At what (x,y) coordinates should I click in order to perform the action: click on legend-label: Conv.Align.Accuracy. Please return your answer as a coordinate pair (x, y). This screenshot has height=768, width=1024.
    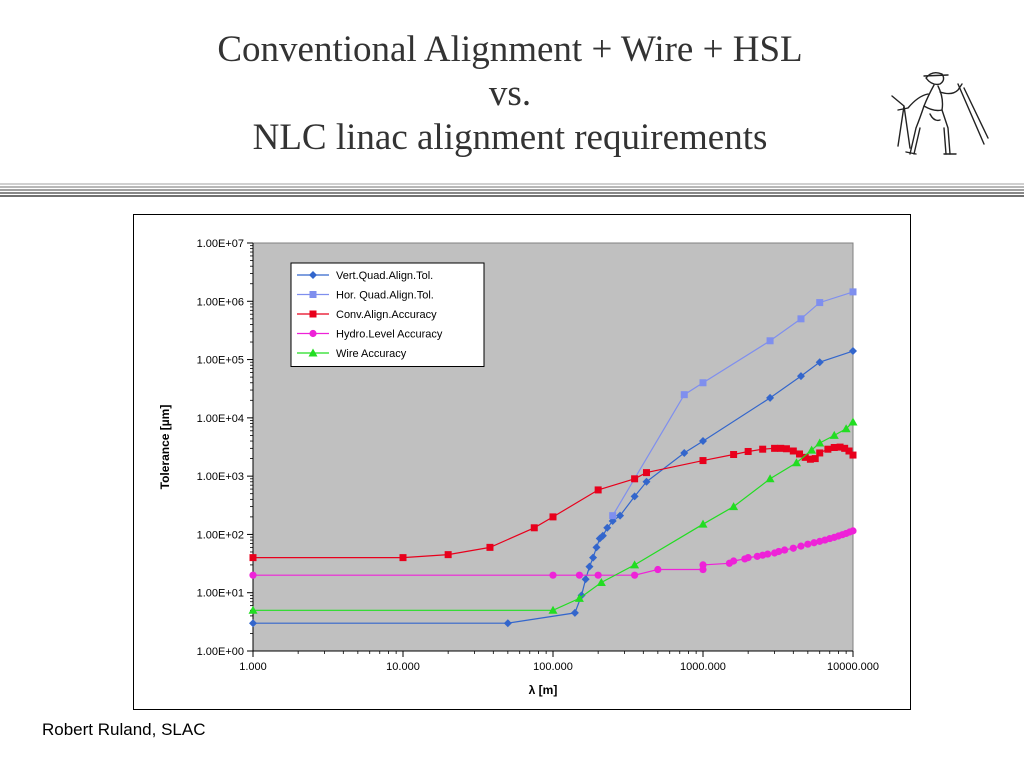
    Looking at the image, I should click on (386, 315).